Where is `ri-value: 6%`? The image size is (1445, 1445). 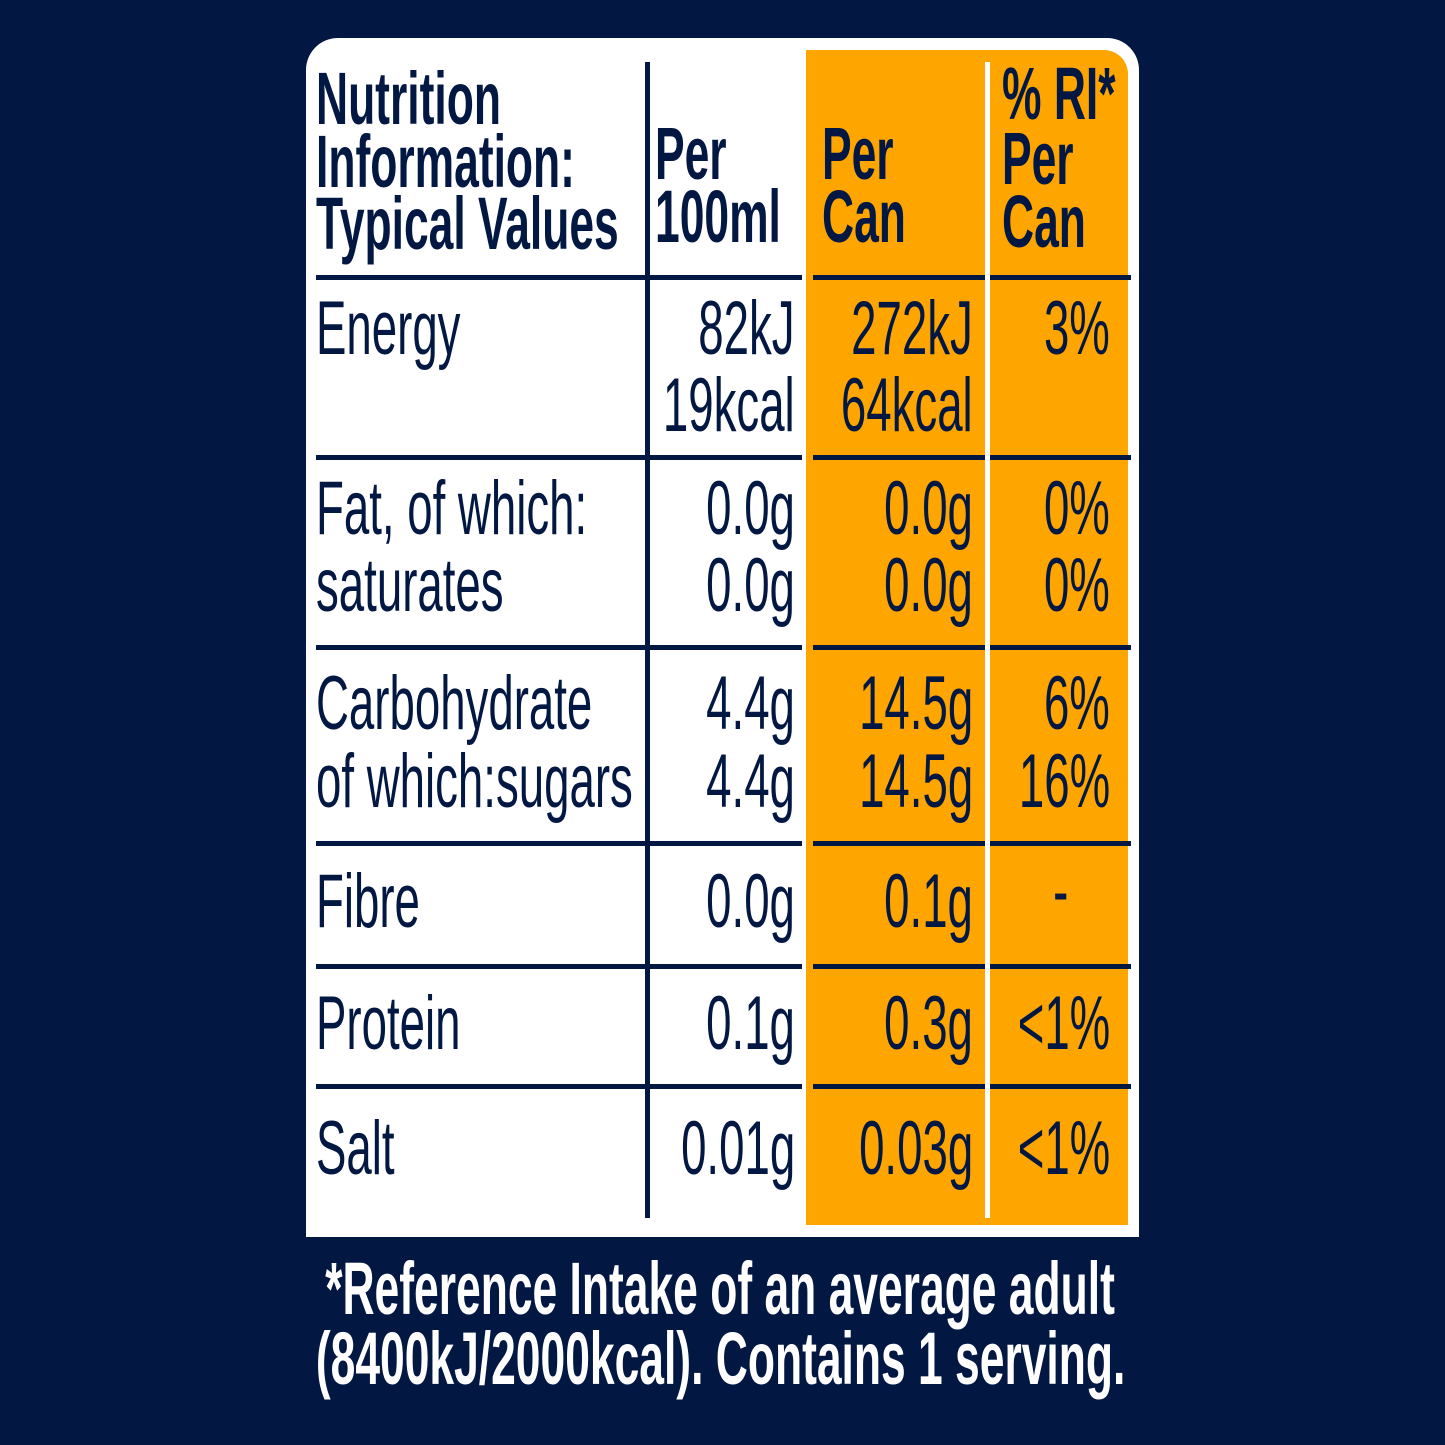 ri-value: 6% is located at coordinates (1076, 703).